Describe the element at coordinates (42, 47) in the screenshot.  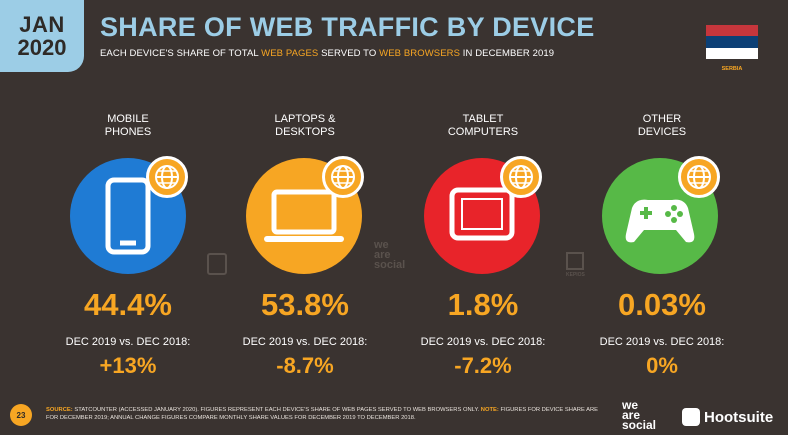
I see `badge-year: 2020` at that location.